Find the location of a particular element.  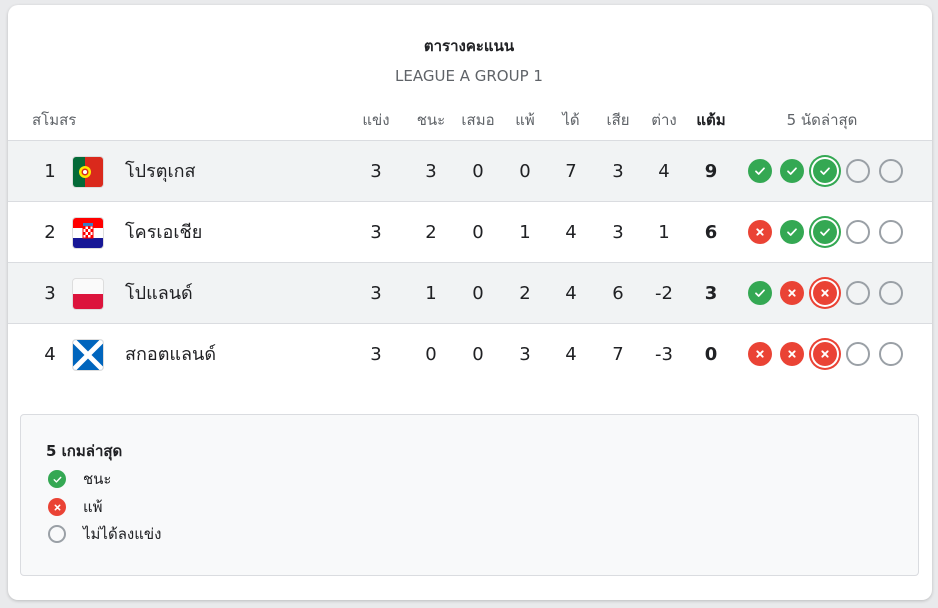

stat-won: 2 is located at coordinates (431, 232).